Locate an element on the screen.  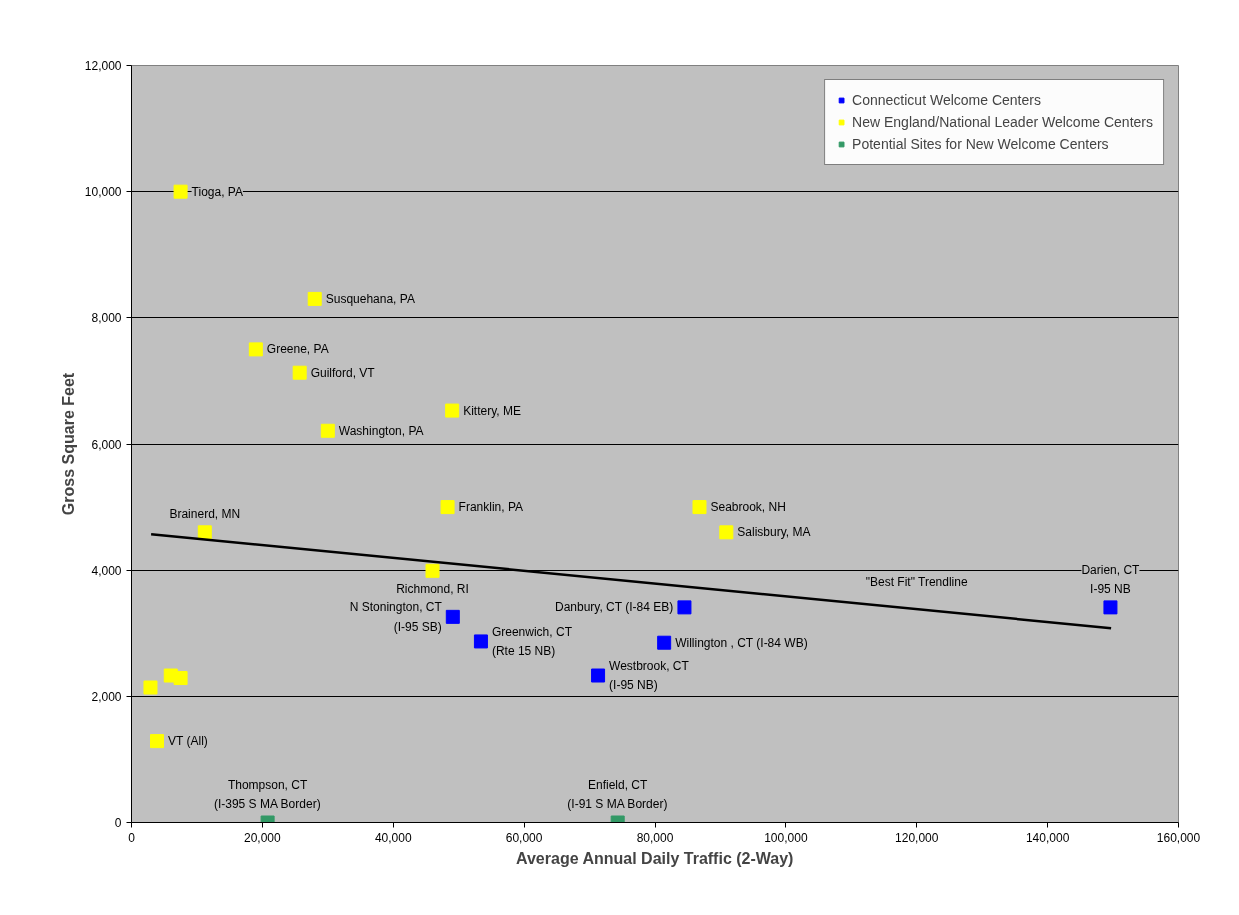
y-tick-label: 10,000 is located at coordinates (103, 192).